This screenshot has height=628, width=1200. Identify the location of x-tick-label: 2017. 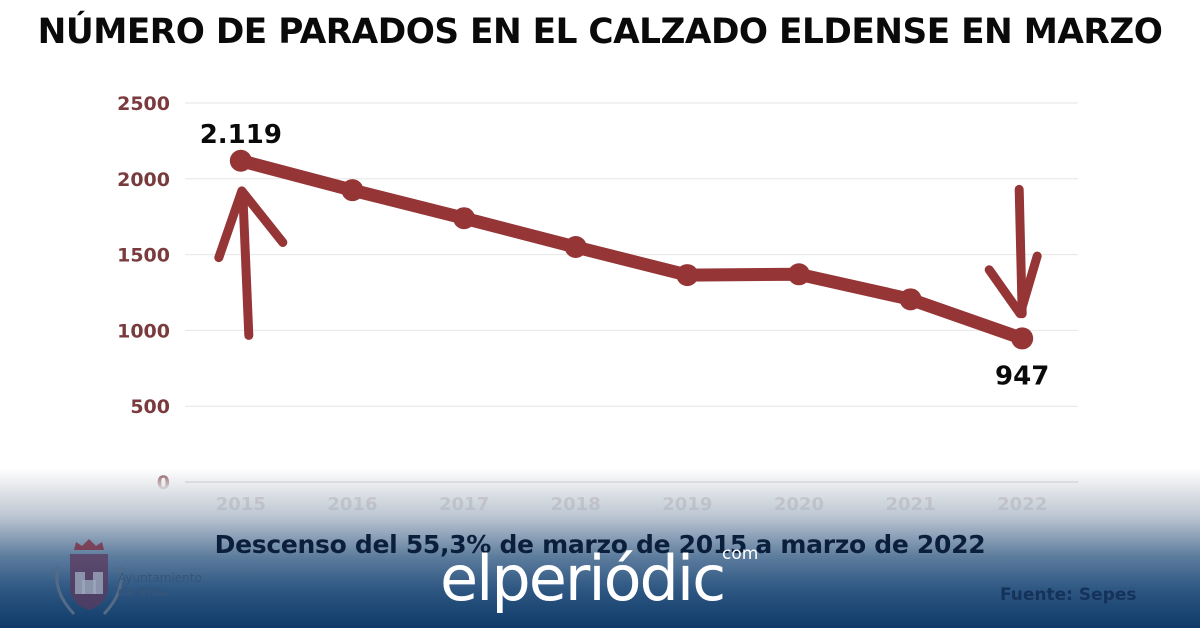
(464, 504).